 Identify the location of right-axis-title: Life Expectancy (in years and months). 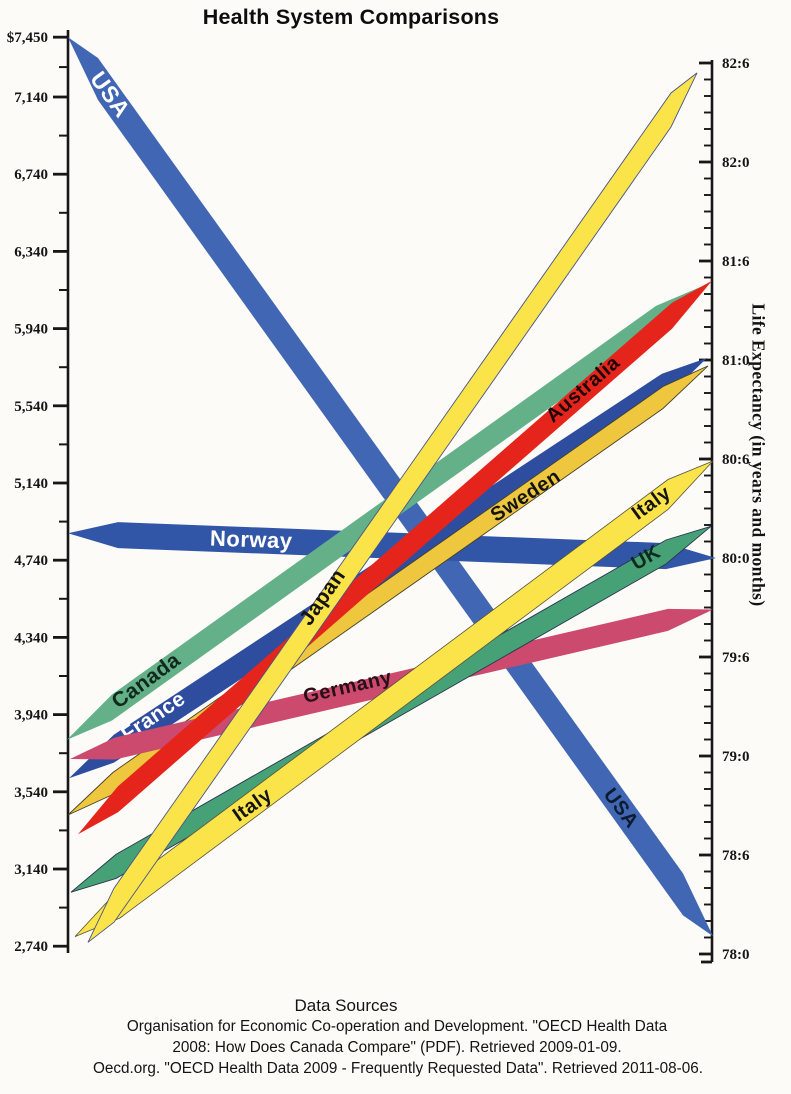
(758, 455).